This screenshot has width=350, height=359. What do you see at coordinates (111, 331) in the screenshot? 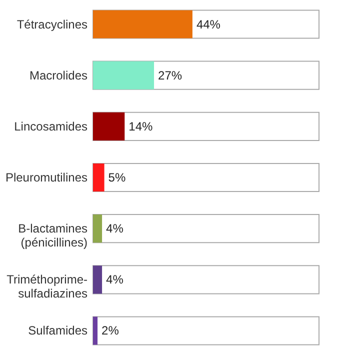
I see `data-label: 2%` at bounding box center [111, 331].